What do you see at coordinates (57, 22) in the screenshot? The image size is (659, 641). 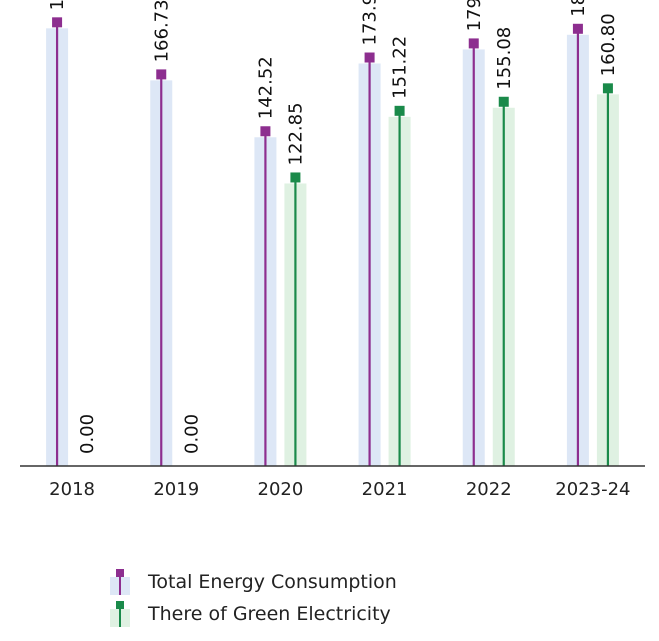 I see `marker-total-2018` at bounding box center [57, 22].